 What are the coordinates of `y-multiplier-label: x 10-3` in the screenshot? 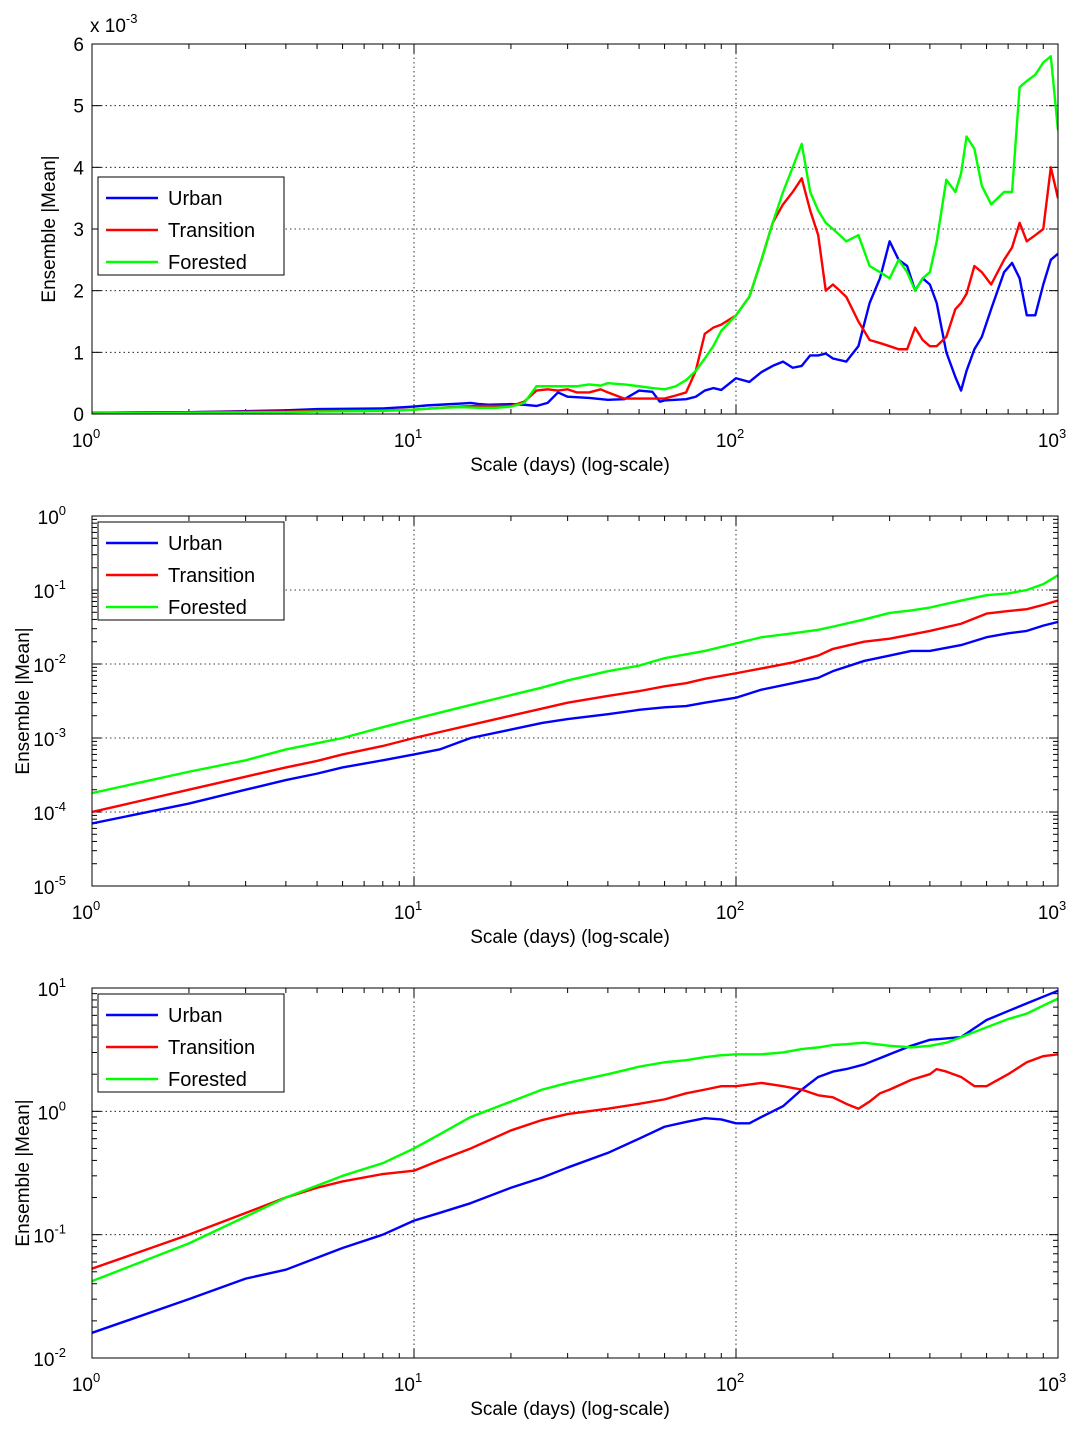 It's located at (113, 24).